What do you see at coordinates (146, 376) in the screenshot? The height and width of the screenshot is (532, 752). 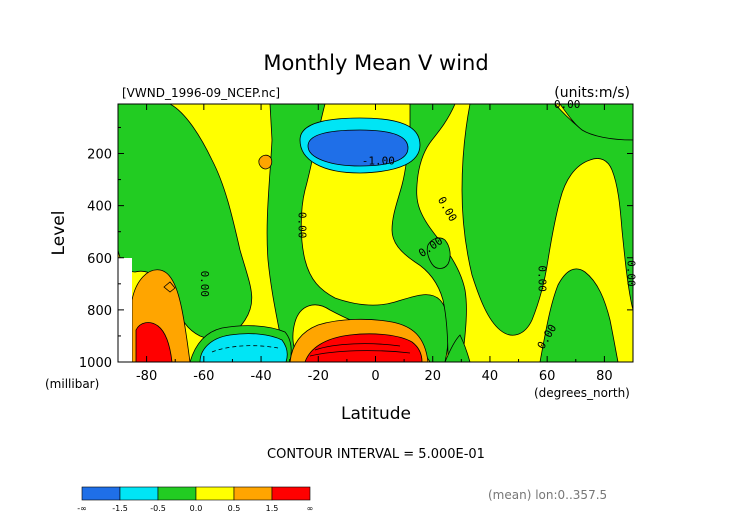 I see `x-tick-label: -80` at bounding box center [146, 376].